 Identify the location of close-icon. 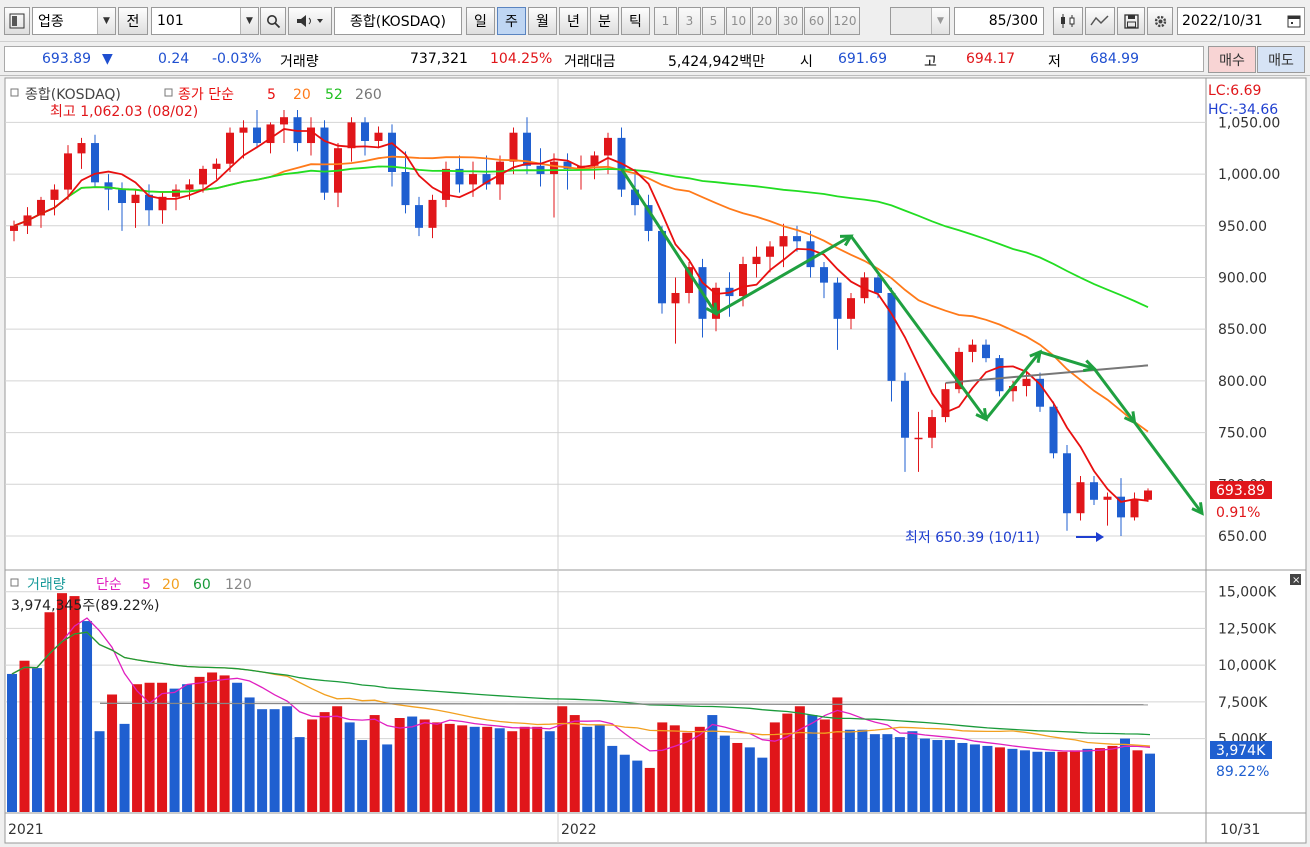
(1295, 579).